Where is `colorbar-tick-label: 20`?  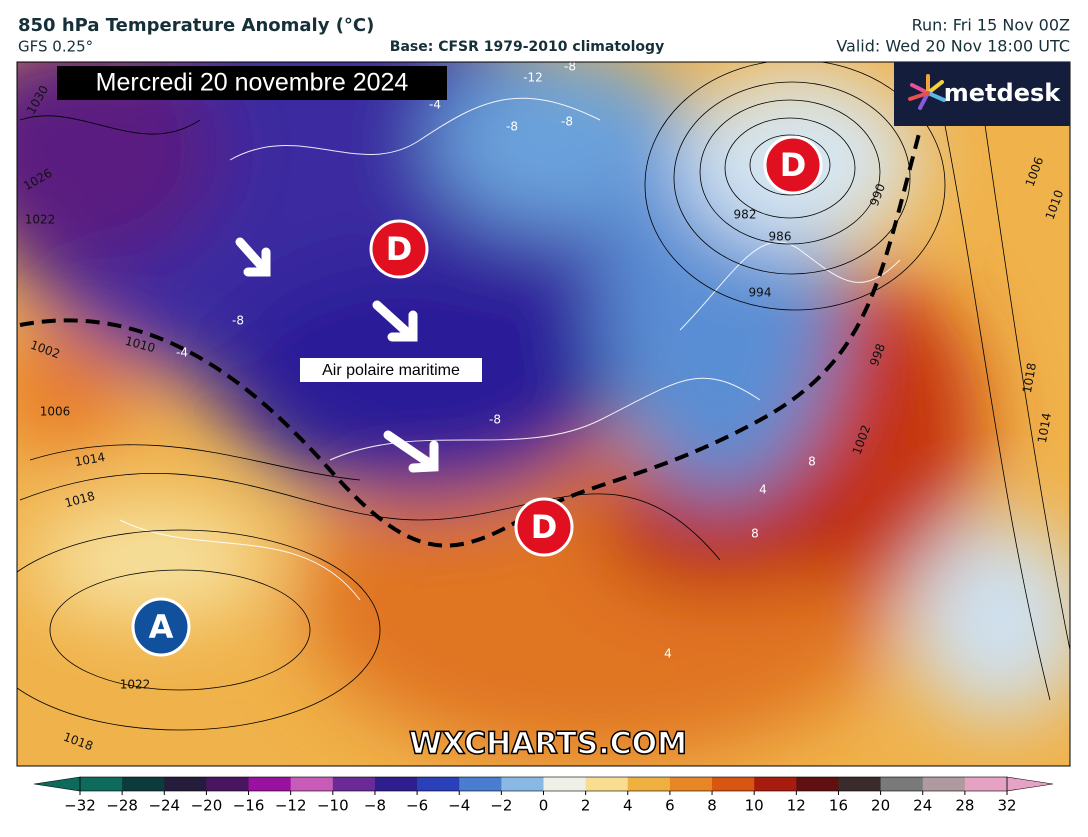 colorbar-tick-label: 20 is located at coordinates (880, 806).